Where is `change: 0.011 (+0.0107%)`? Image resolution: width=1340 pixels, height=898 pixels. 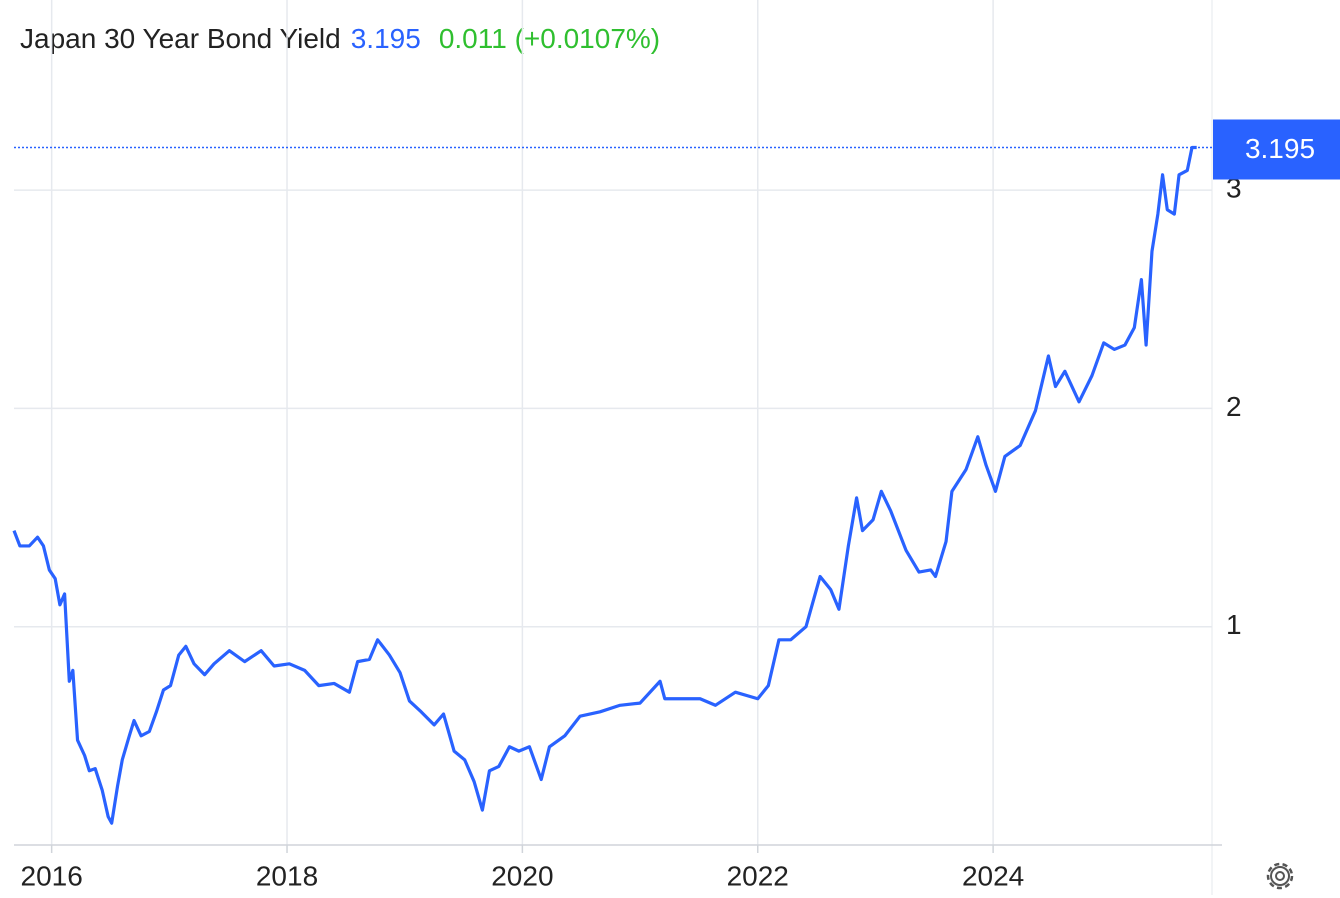 change: 0.011 (+0.0107%) is located at coordinates (549, 38).